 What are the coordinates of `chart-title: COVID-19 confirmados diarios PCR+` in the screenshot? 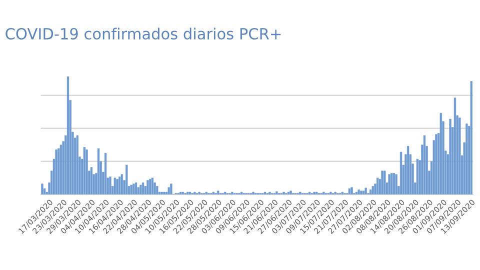 It's located at (143, 34).